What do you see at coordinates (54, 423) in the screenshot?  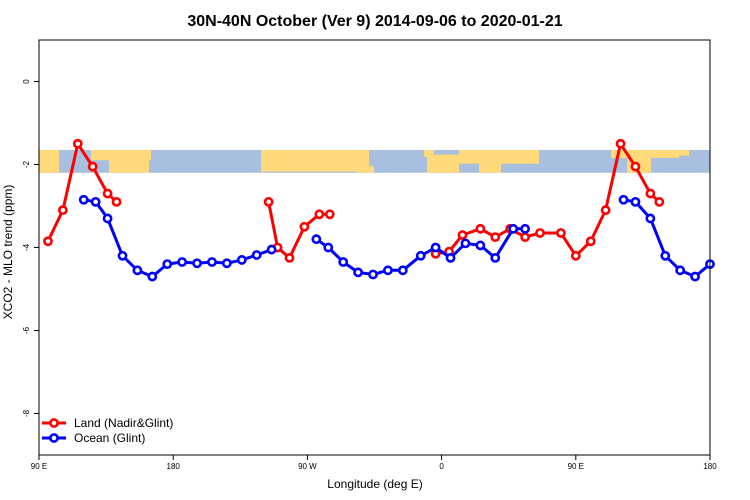 I see `legend-land-marker` at bounding box center [54, 423].